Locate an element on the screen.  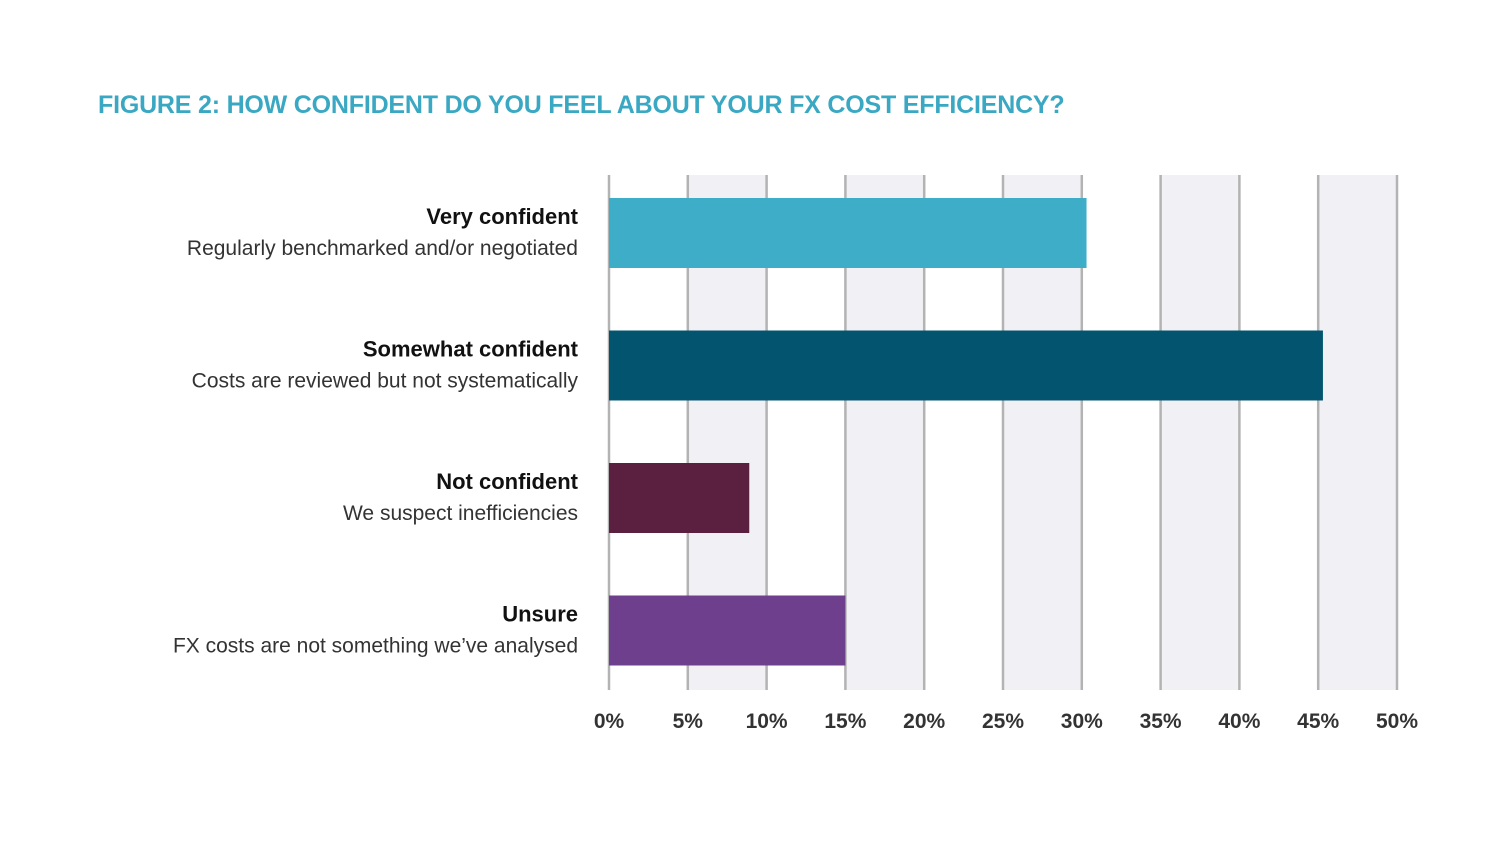
category-sublabel: We suspect inefficiencies is located at coordinates (460, 513).